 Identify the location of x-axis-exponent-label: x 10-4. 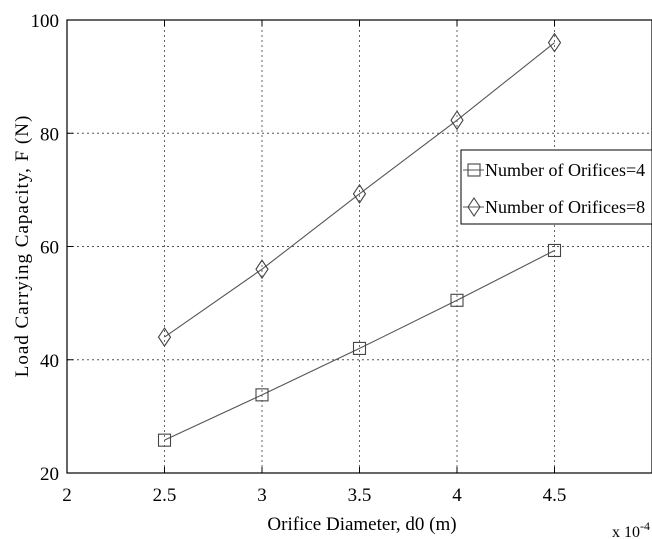
(631, 529).